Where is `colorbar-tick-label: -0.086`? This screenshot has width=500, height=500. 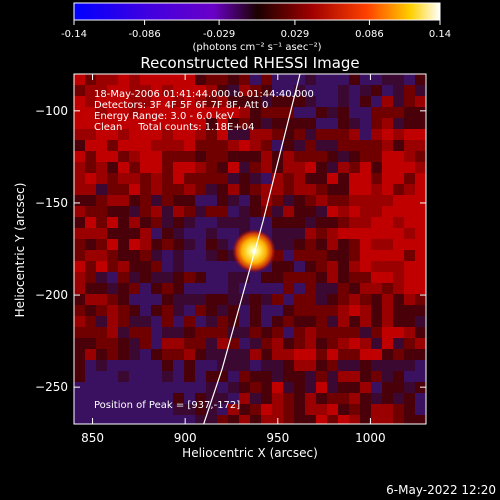
colorbar-tick-label: -0.086 is located at coordinates (144, 34).